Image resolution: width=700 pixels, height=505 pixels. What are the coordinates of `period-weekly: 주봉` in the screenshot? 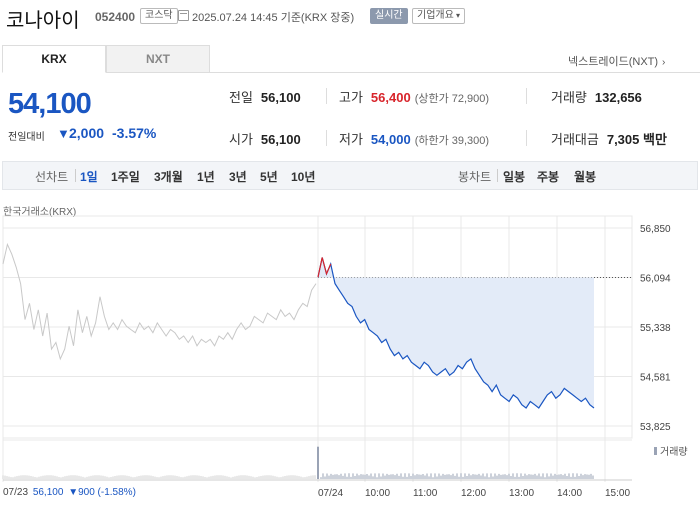 It's located at (548, 177).